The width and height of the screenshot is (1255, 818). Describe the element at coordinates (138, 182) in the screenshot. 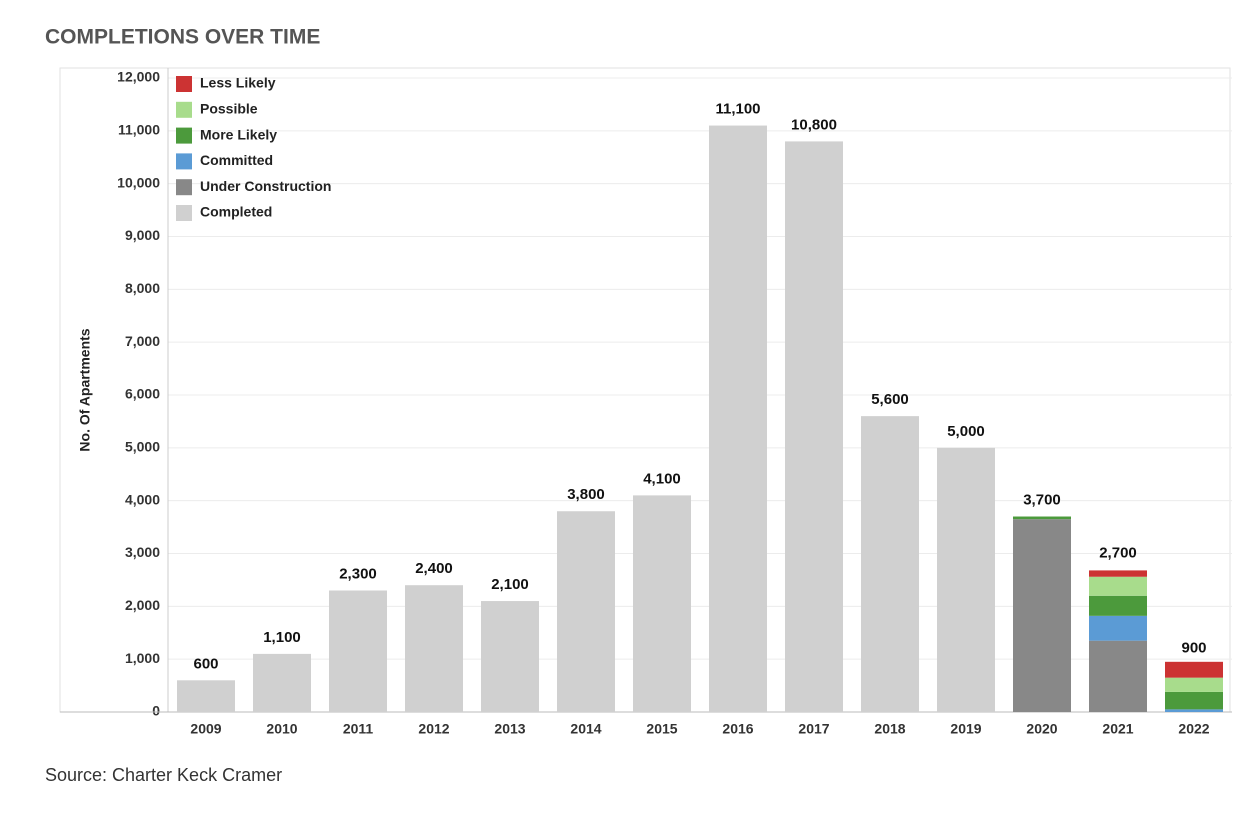

I see `y-tick-label: 10,000` at that location.